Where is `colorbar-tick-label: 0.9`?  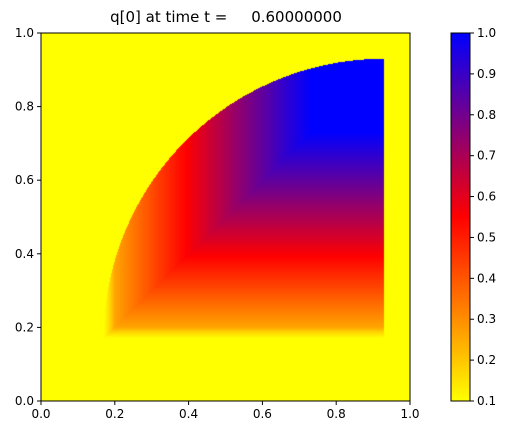 colorbar-tick-label: 0.9 is located at coordinates (486, 74).